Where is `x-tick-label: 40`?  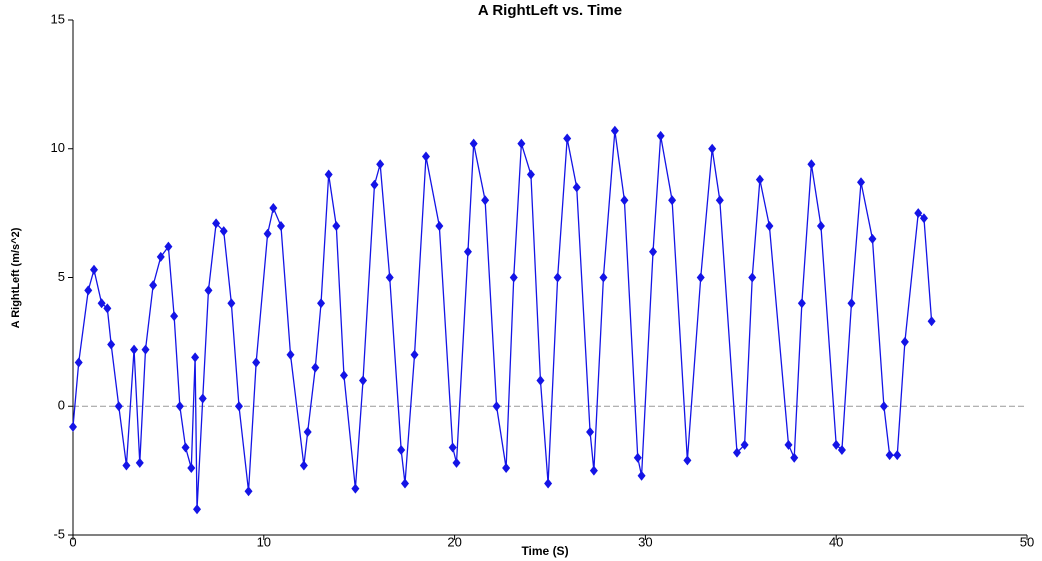 x-tick-label: 40 is located at coordinates (836, 541).